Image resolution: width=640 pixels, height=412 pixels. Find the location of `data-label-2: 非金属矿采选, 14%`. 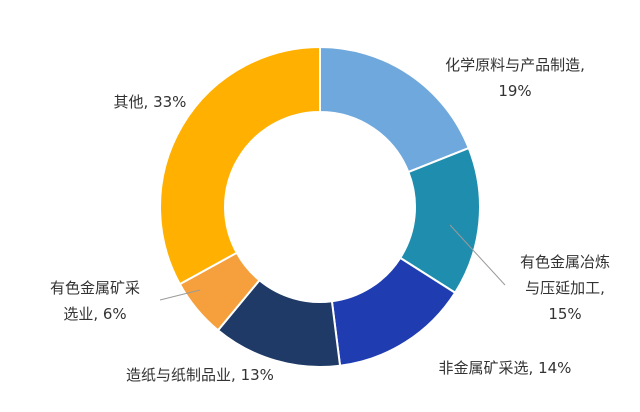

data-label-2: 非金属矿采选, 14% is located at coordinates (505, 368).